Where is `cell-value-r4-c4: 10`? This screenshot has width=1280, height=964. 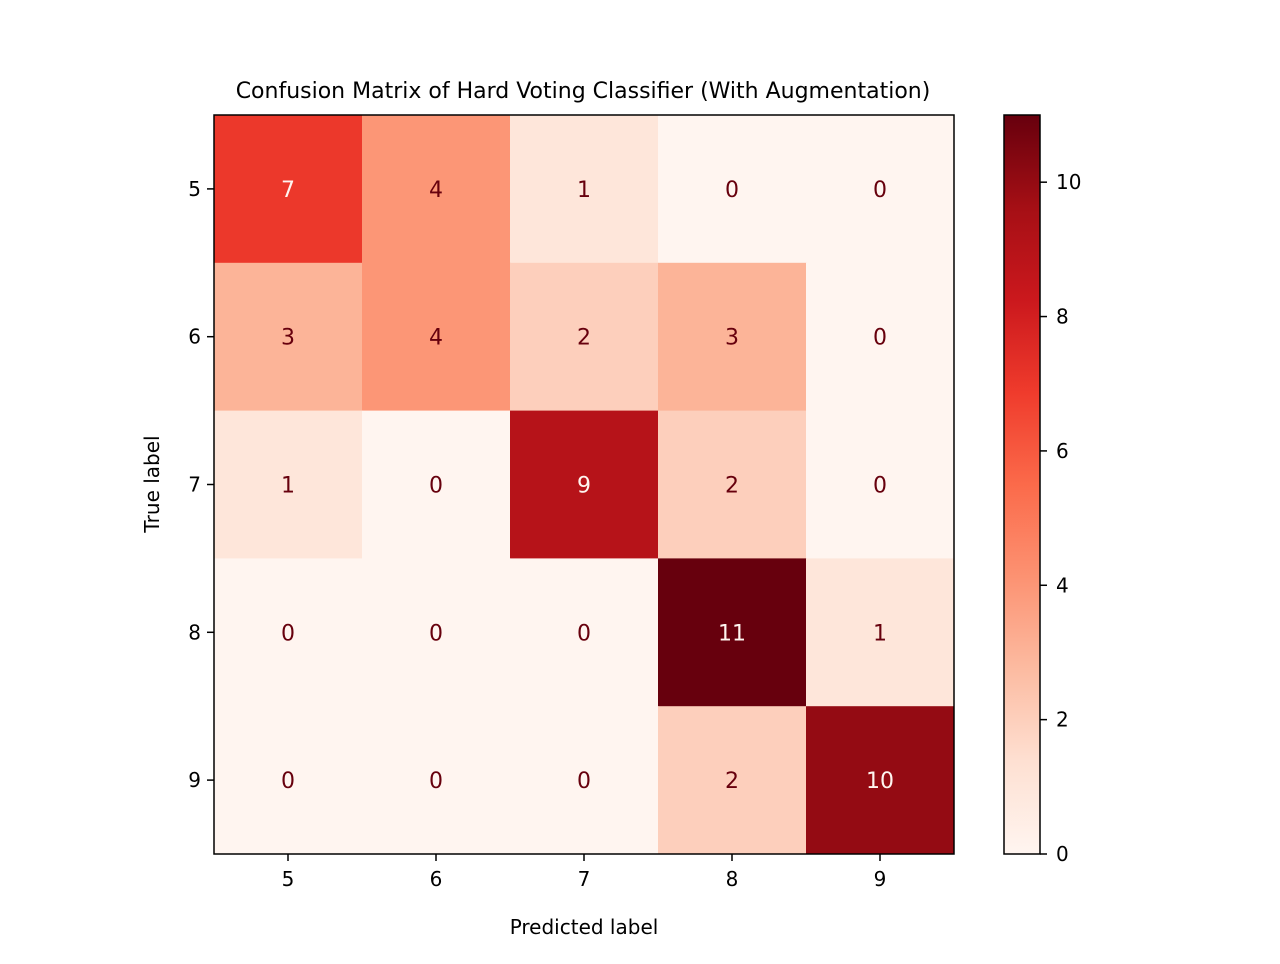 cell-value-r4-c4: 10 is located at coordinates (880, 781).